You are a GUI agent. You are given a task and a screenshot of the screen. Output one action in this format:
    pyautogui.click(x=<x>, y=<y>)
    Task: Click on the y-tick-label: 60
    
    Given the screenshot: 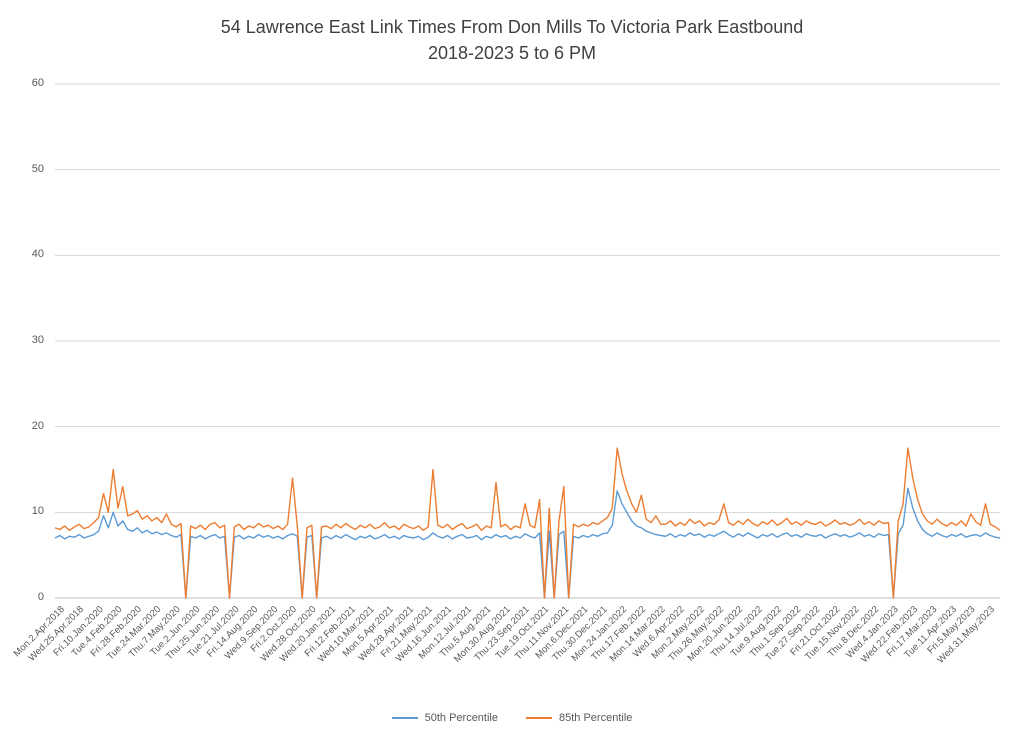 What is the action you would take?
    pyautogui.click(x=37, y=83)
    